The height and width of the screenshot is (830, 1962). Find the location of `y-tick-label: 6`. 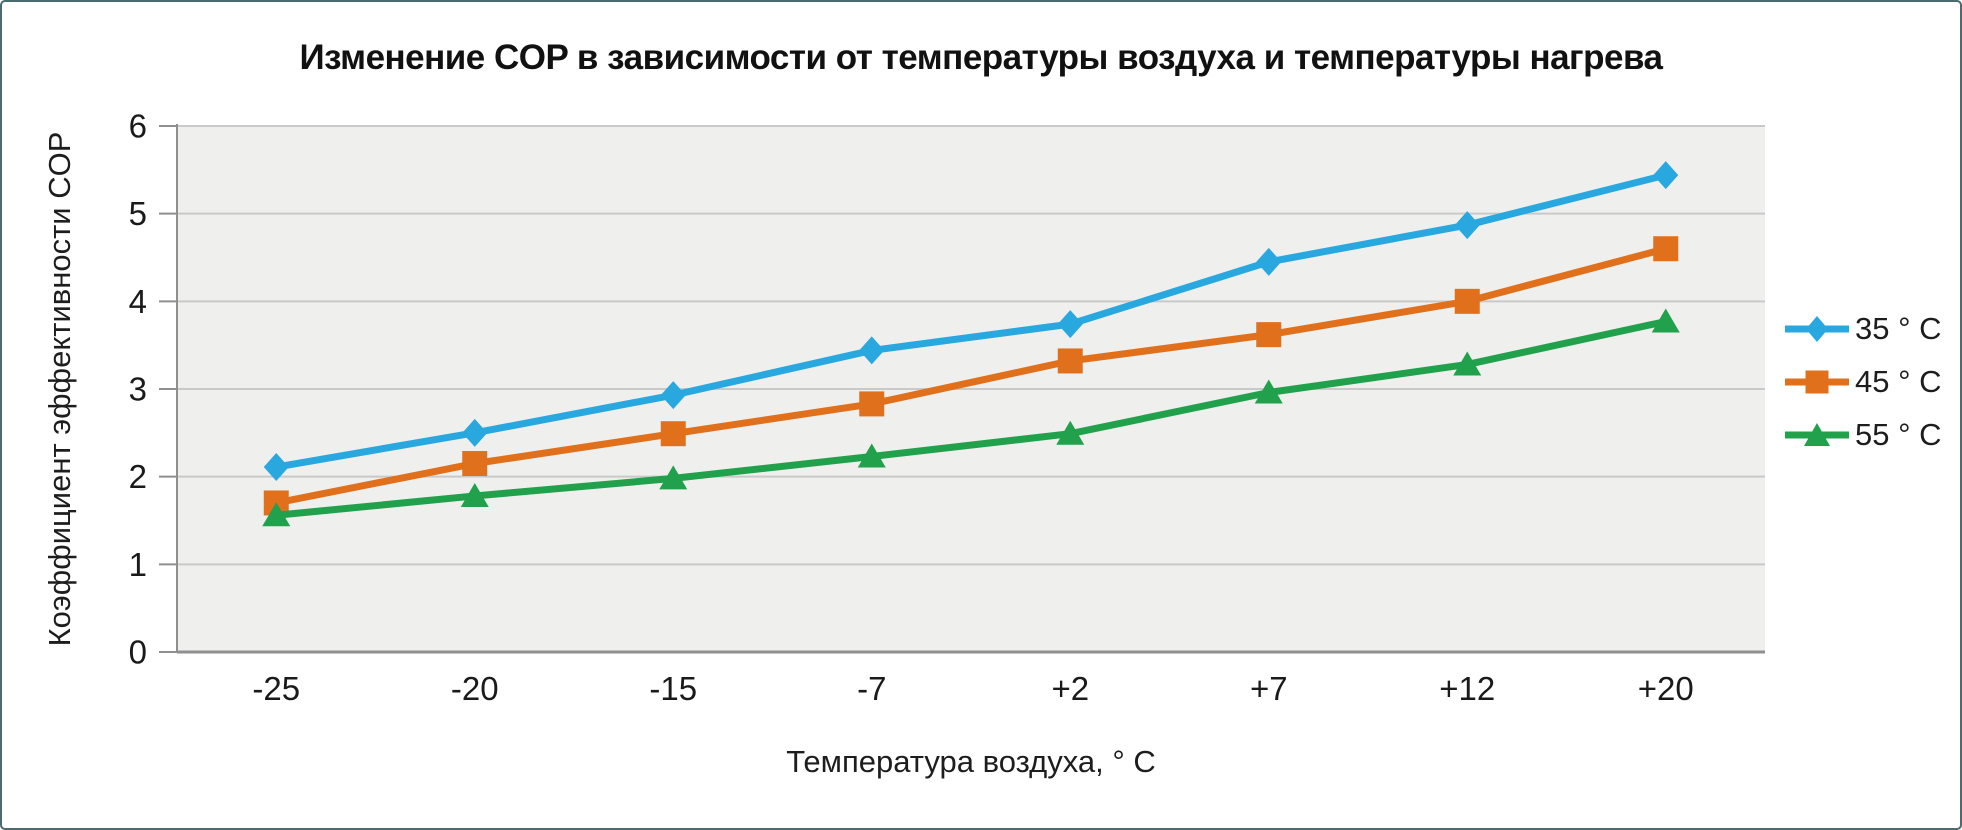

y-tick-label: 6 is located at coordinates (138, 126).